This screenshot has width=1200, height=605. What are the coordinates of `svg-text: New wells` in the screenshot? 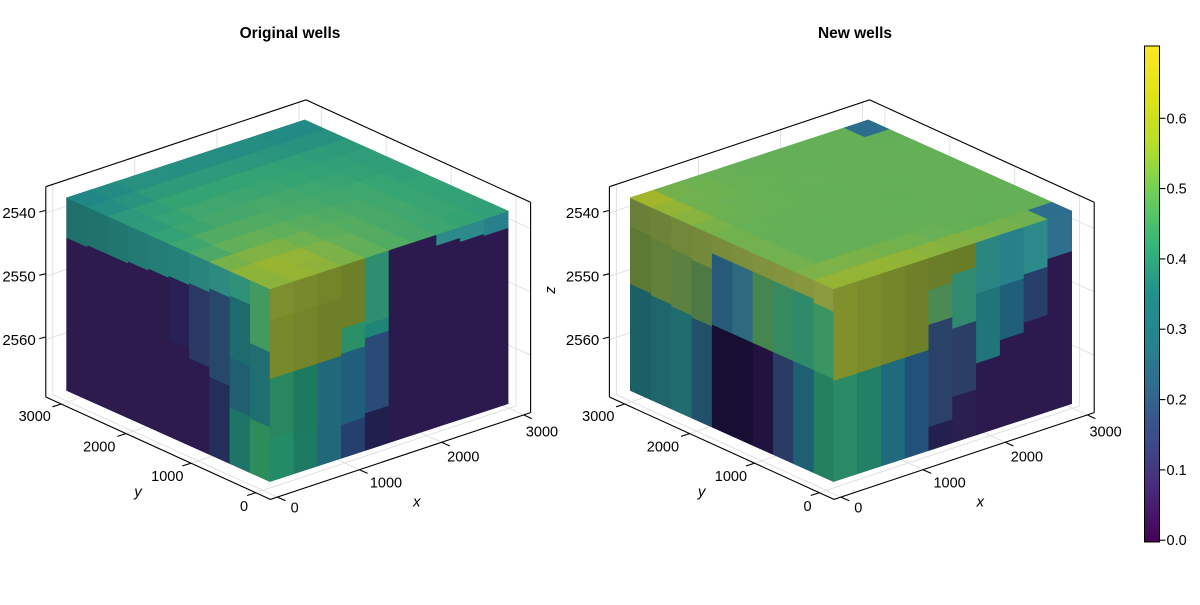 It's located at (855, 33).